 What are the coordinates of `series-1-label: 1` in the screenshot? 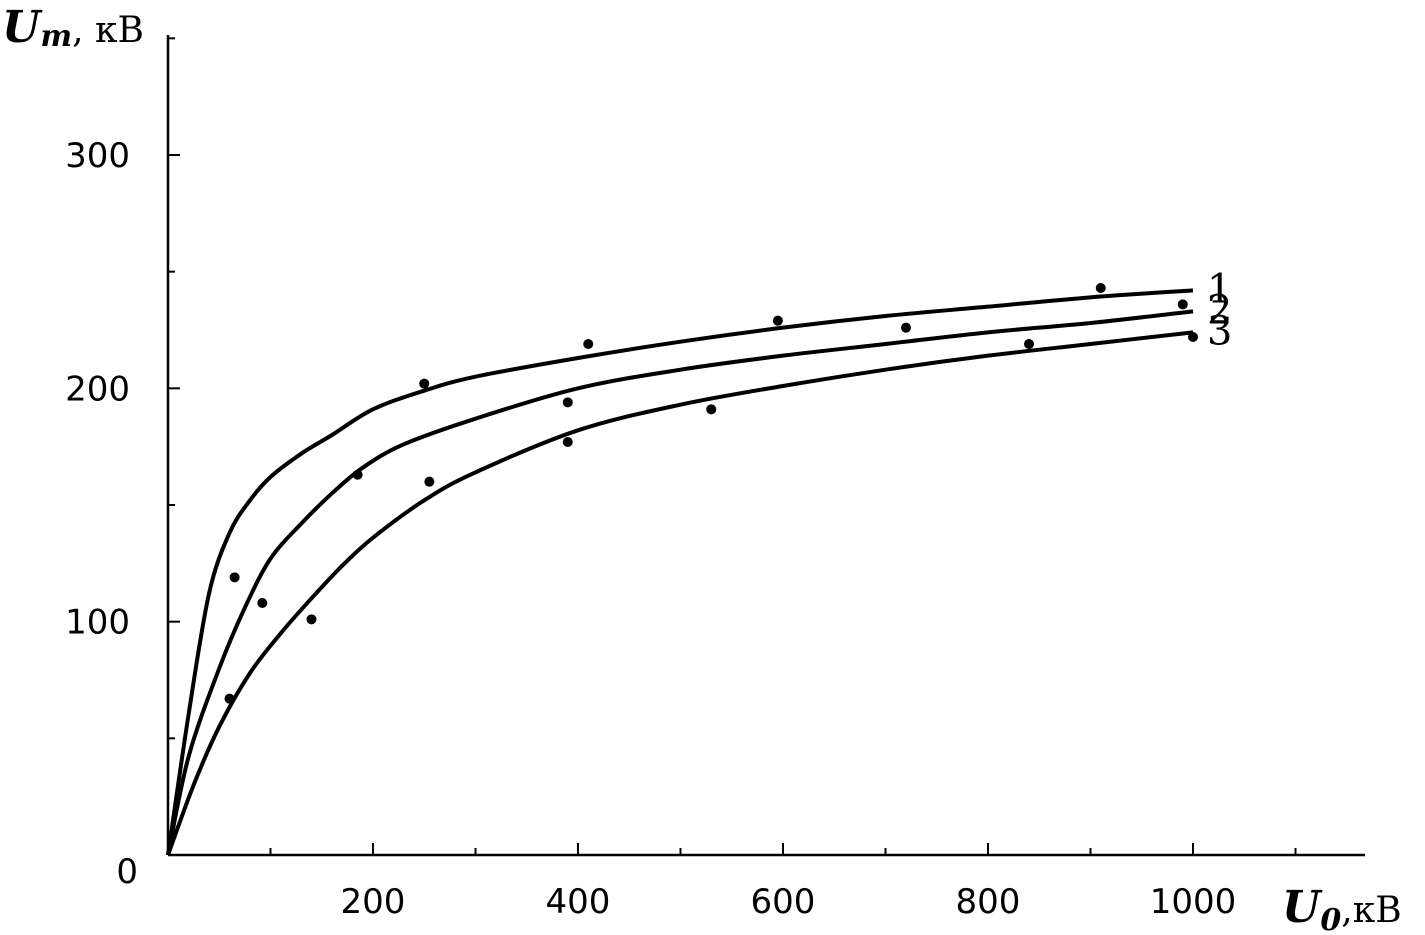 It's located at (1219, 289).